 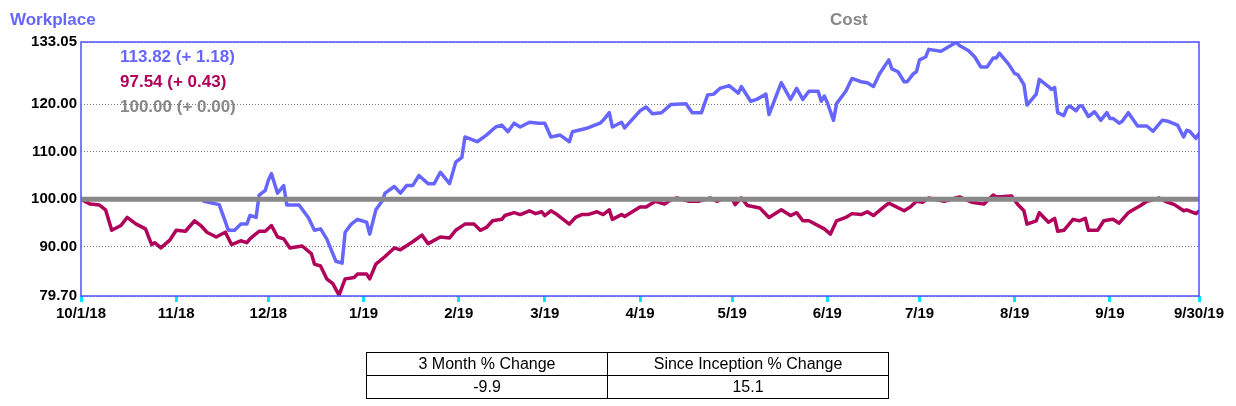 What do you see at coordinates (487, 364) in the screenshot?
I see `text: 3 Month % Change` at bounding box center [487, 364].